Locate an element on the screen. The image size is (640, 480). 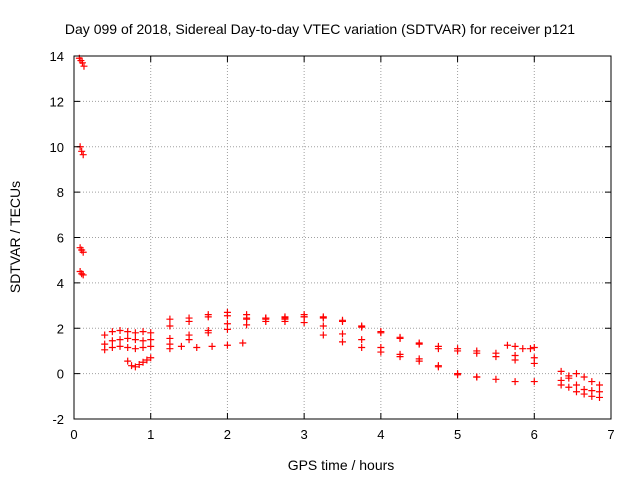
series-track-d is located at coordinates (139, 362).